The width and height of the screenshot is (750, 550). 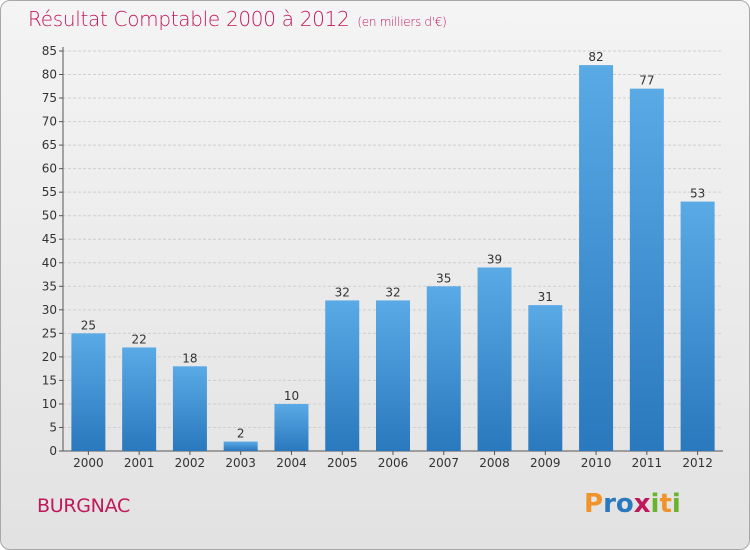 What do you see at coordinates (291, 463) in the screenshot?
I see `x-tick-label: 2004` at bounding box center [291, 463].